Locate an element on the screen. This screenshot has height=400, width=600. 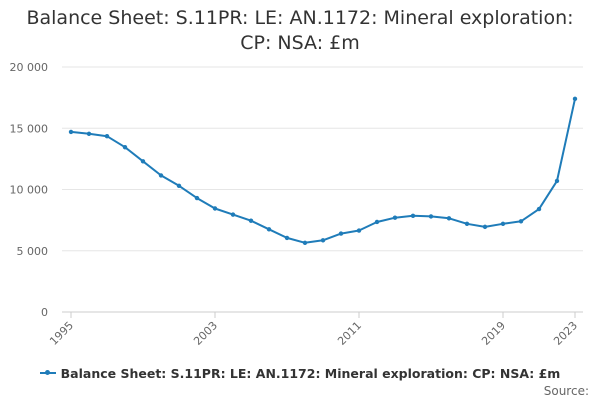
data-point-2017 is located at coordinates (467, 223).